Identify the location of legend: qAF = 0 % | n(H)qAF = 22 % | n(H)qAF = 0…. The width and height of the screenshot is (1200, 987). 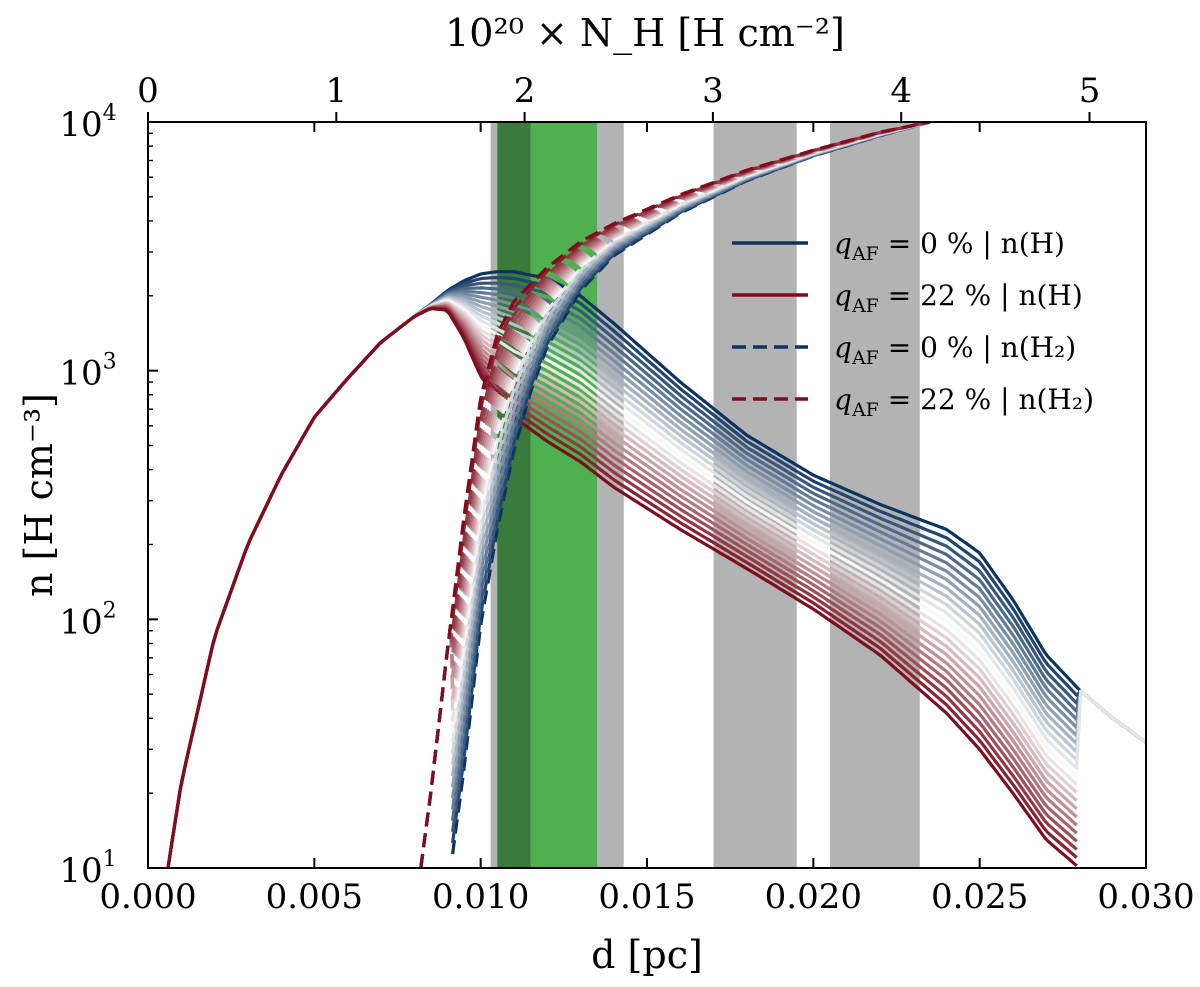
(913, 324).